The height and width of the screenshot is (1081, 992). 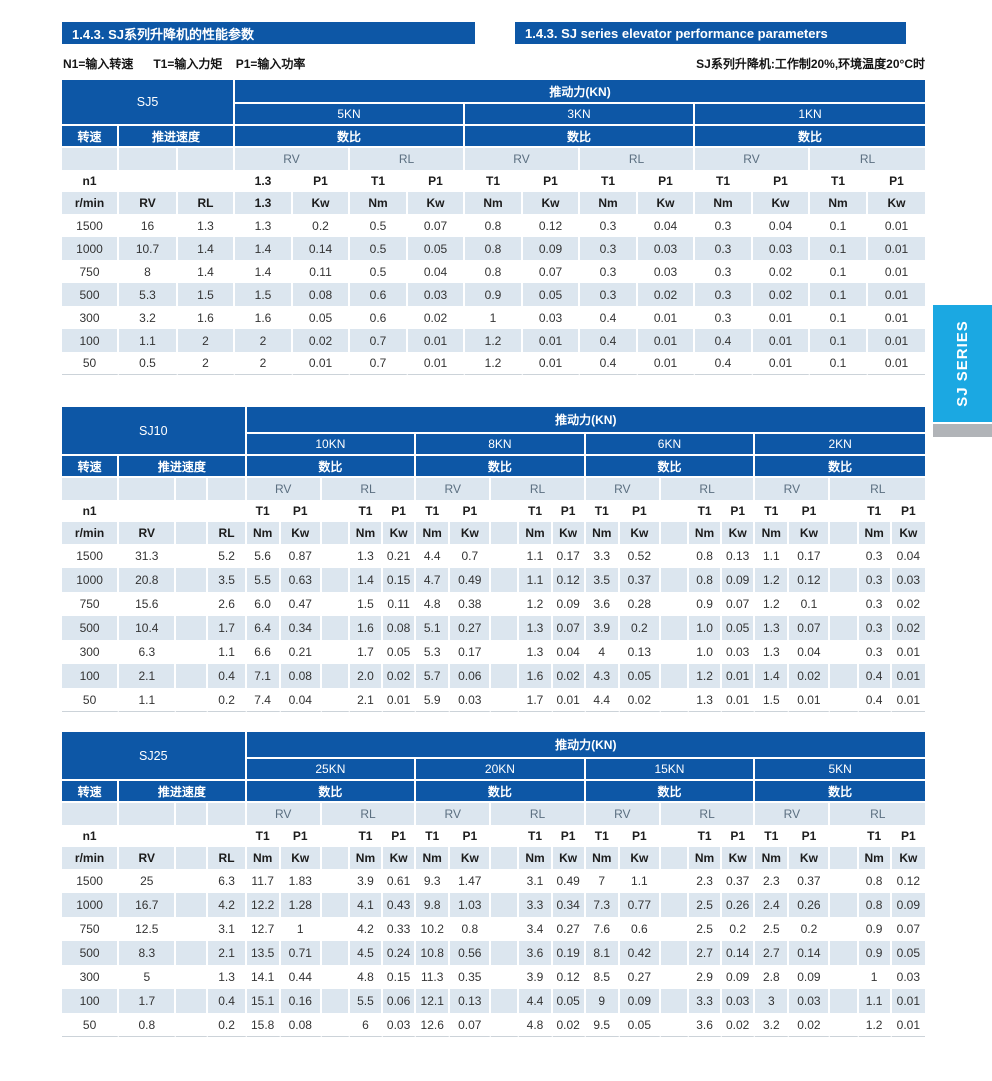 What do you see at coordinates (640, 556) in the screenshot?
I see `value-cell: 0.52` at bounding box center [640, 556].